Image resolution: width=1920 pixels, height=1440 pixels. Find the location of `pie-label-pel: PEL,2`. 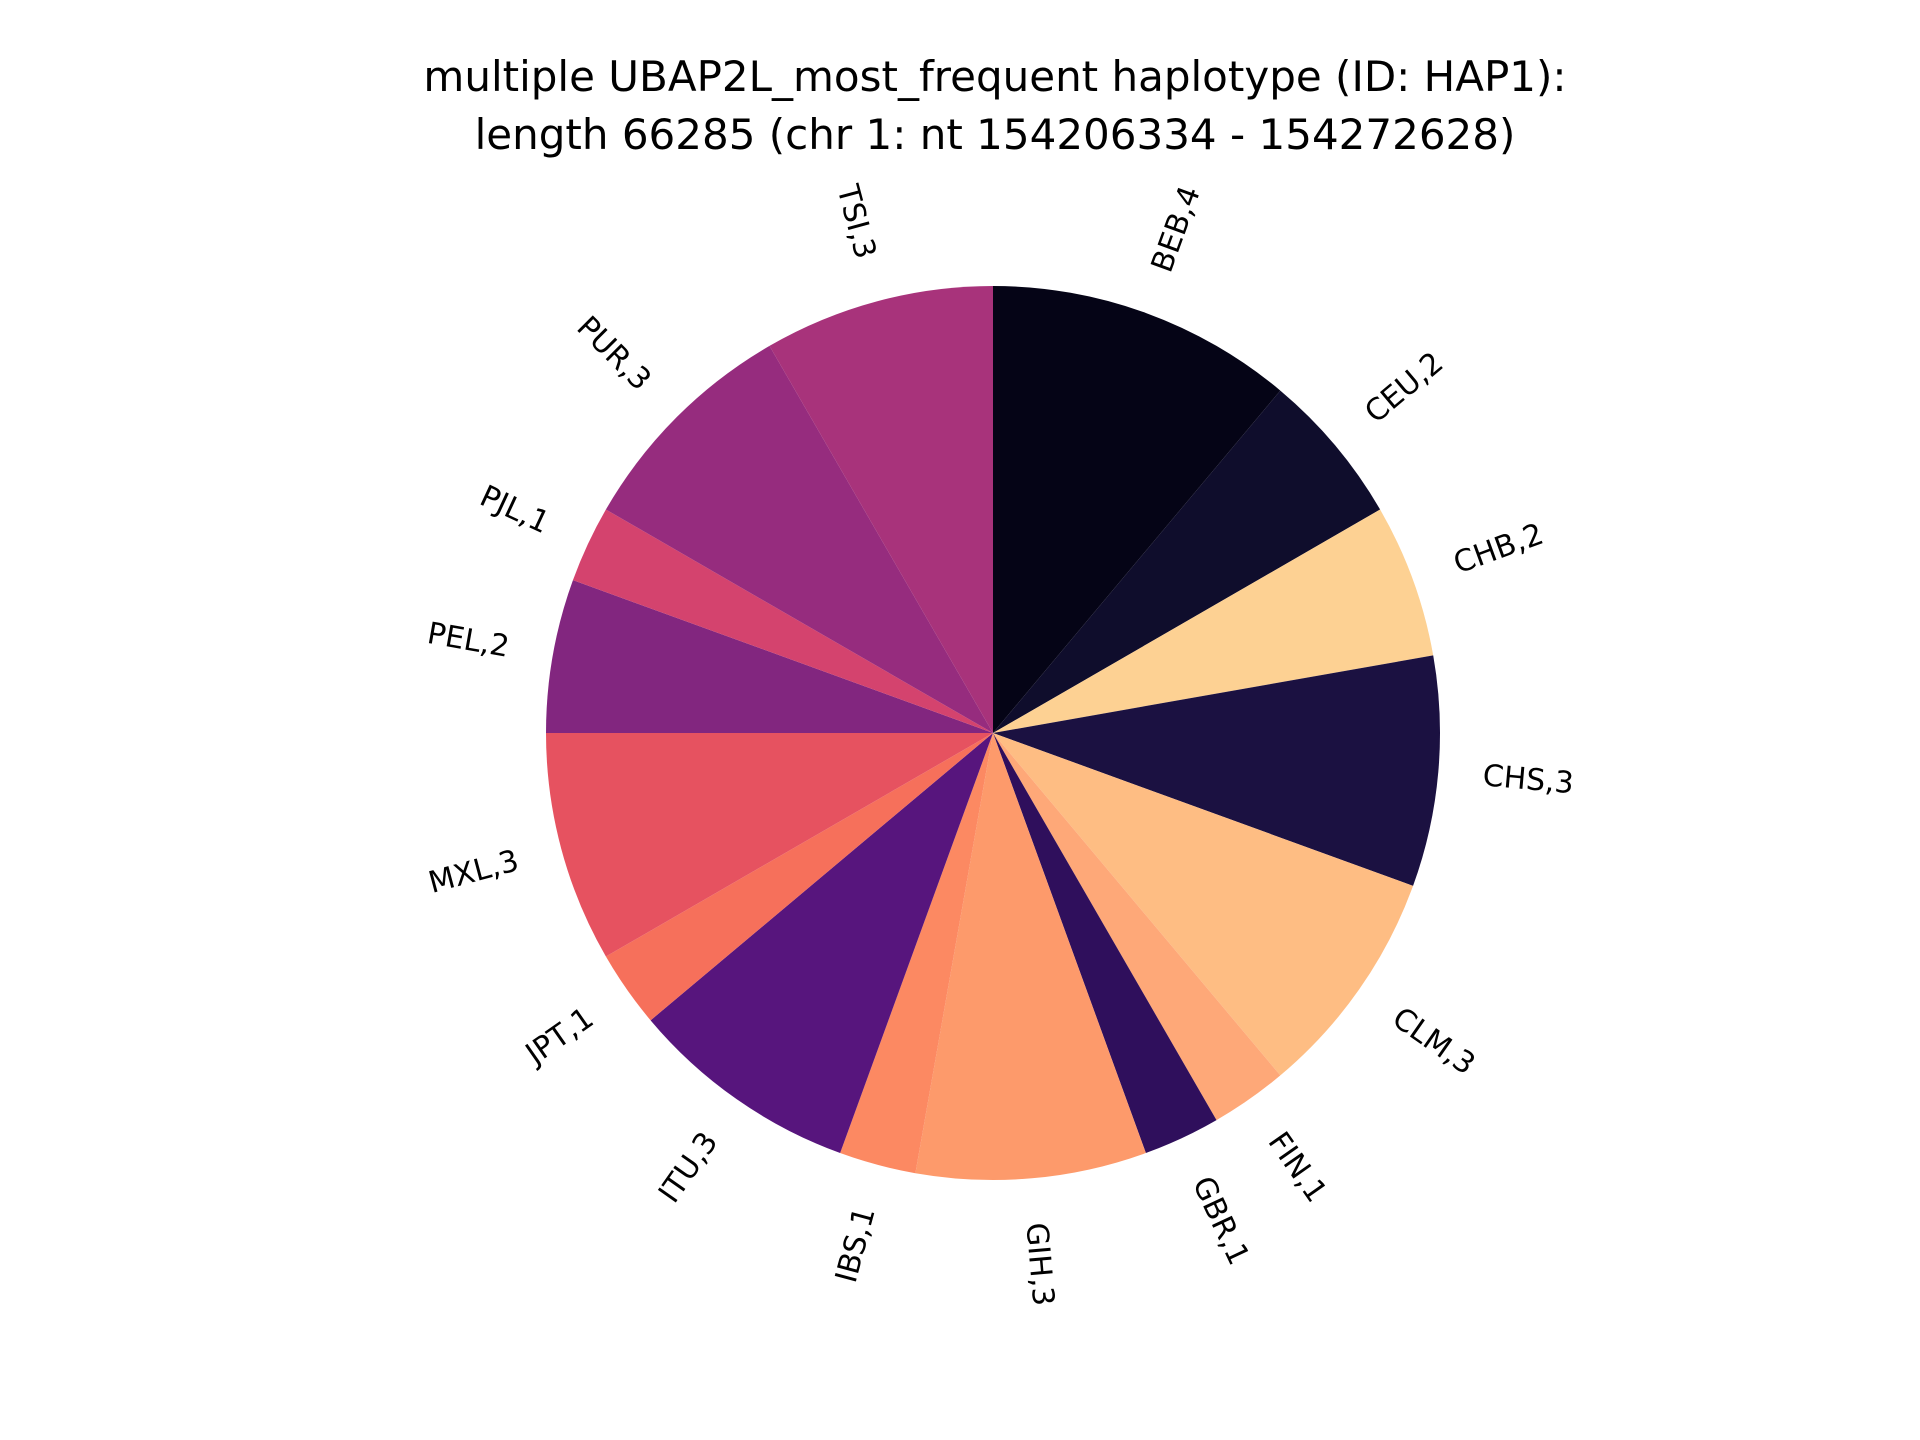

pie-label-pel: PEL,2 is located at coordinates (468, 640).